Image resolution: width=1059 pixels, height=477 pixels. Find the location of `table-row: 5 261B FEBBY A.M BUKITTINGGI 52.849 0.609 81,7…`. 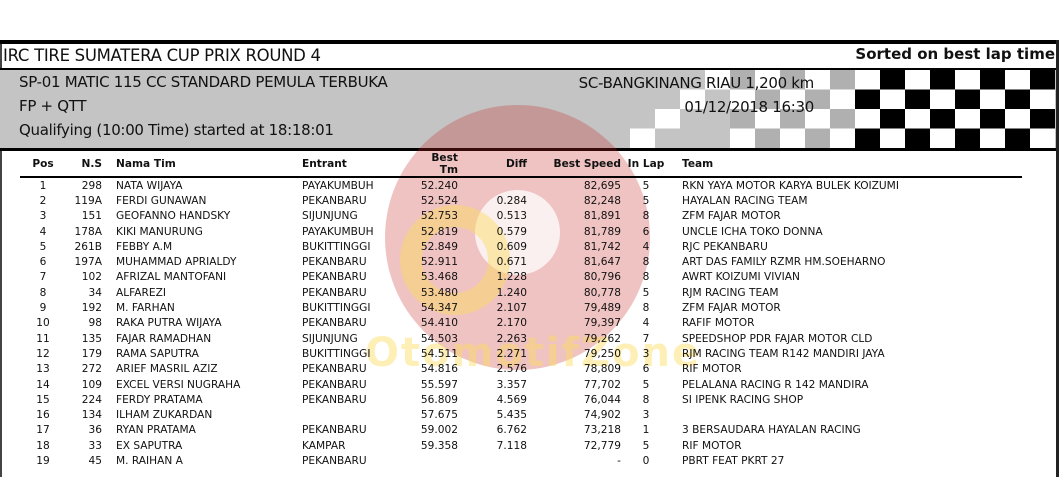

table-row: 5 261B FEBBY A.M BUKITTINGGI 52.849 0.609 81,7… is located at coordinates (521, 246).